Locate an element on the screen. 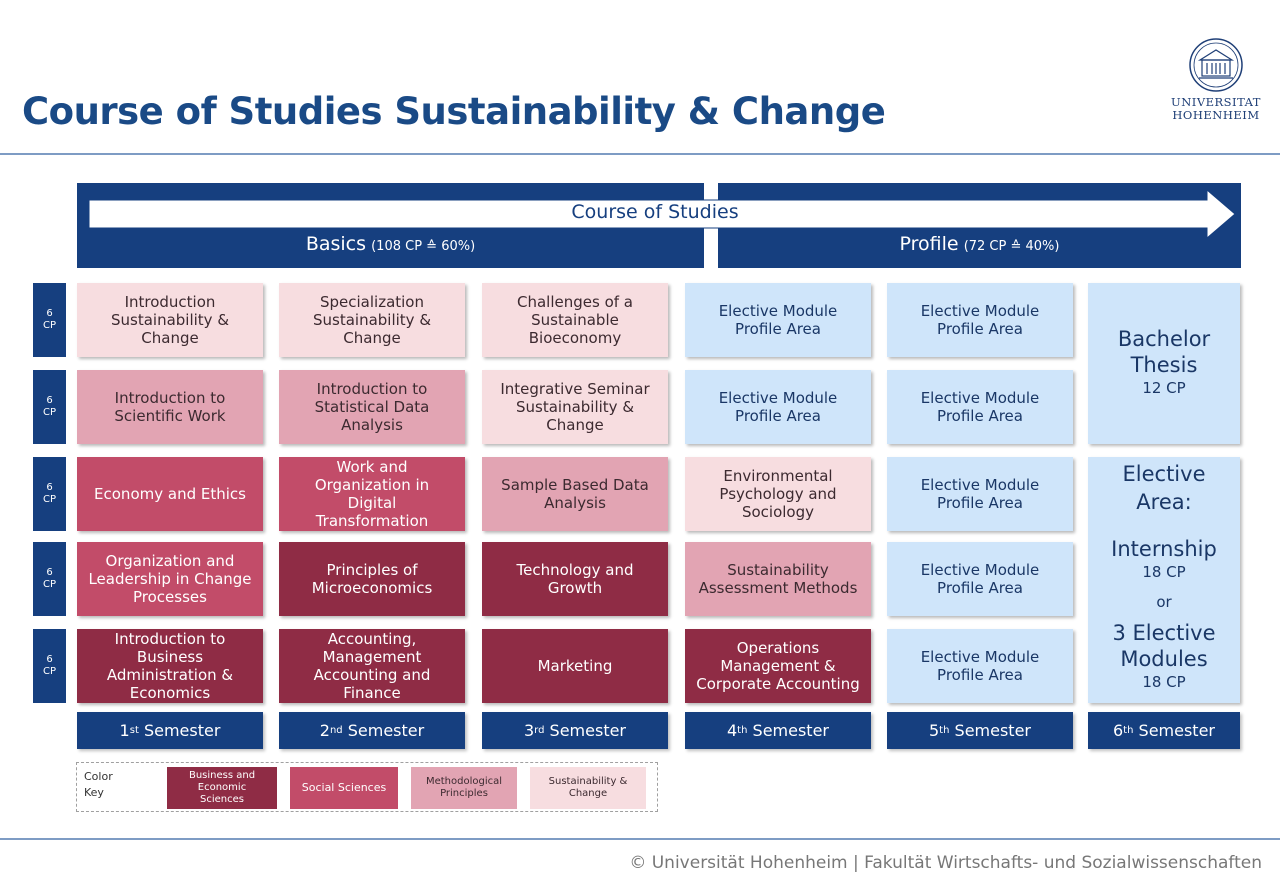 The width and height of the screenshot is (1280, 886). bachelor-thesis-box: Bachelor Thesis 12 CP is located at coordinates (1164, 363).